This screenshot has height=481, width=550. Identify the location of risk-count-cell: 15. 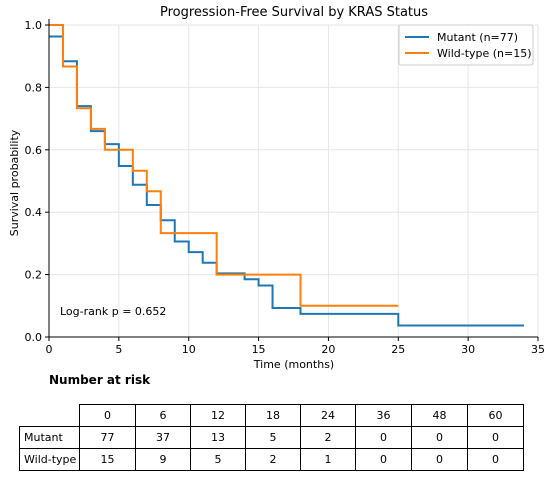
(107, 459).